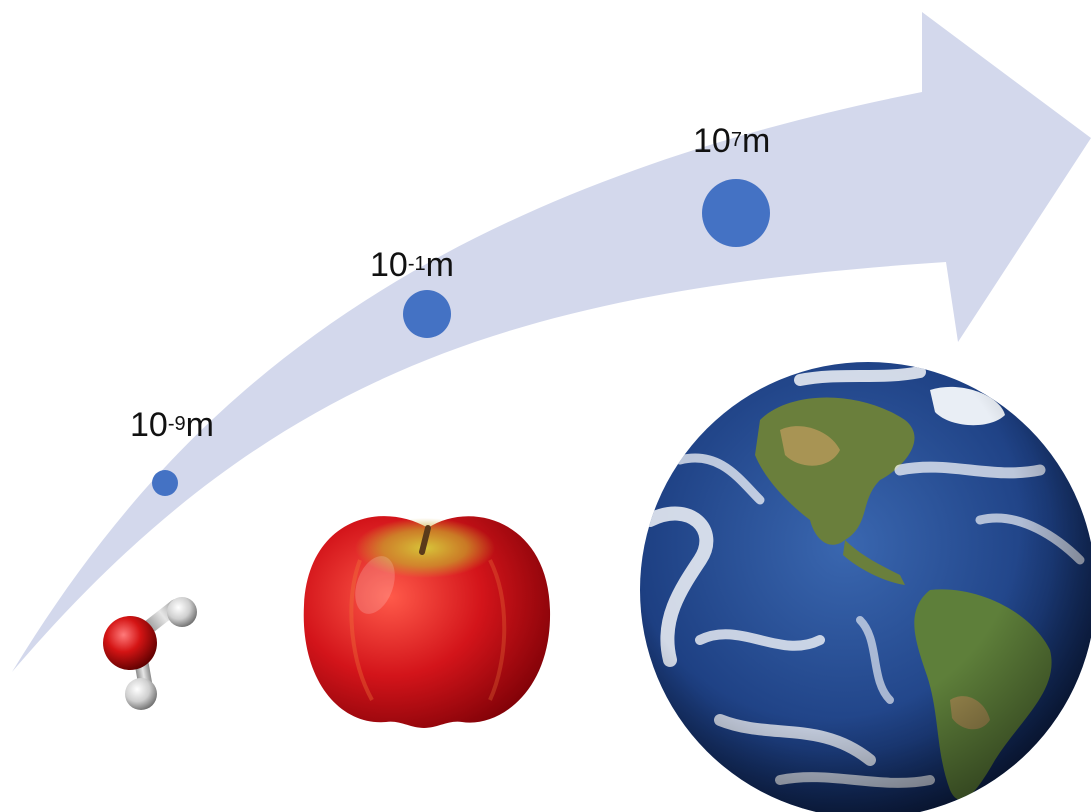  I want to click on scale-label-earth: 107m, so click(731, 141).